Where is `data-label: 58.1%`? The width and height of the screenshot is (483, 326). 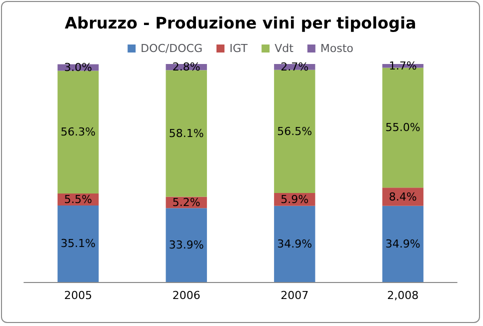
data-label: 58.1% is located at coordinates (186, 133).